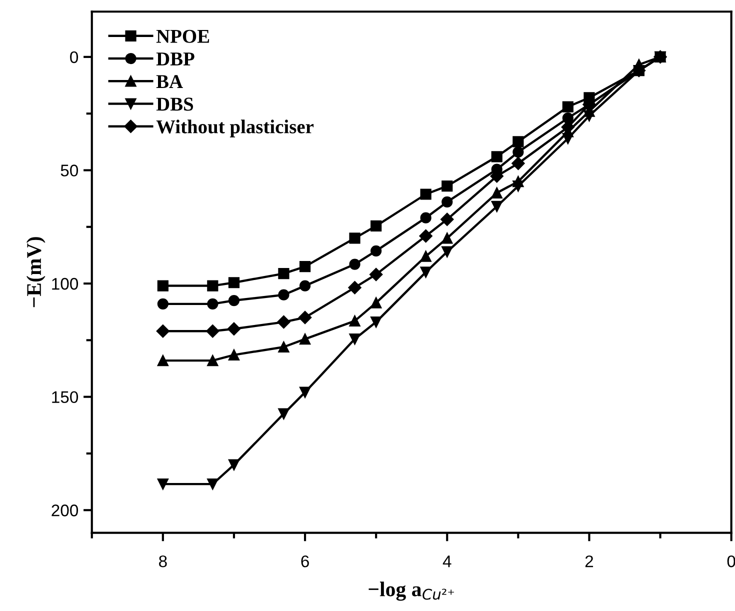 The image size is (735, 611). What do you see at coordinates (589, 561) in the screenshot?
I see `x-tick-label: 2` at bounding box center [589, 561].